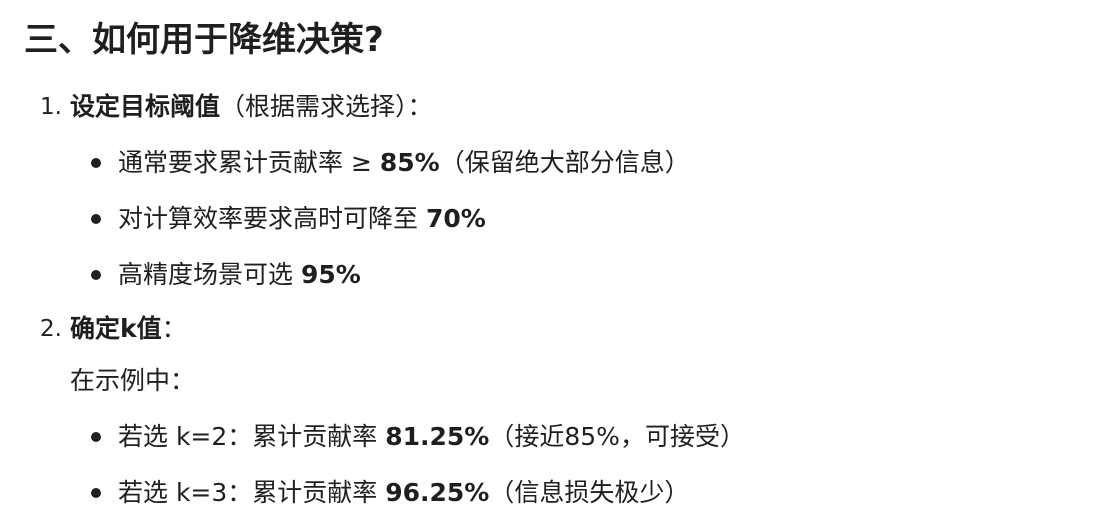  I want to click on section-1-title: 设定目标阈值, so click(145, 106).